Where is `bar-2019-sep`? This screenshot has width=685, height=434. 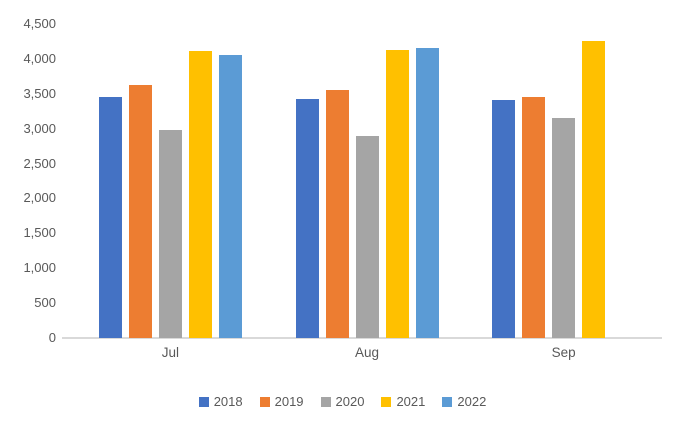 bar-2019-sep is located at coordinates (534, 217).